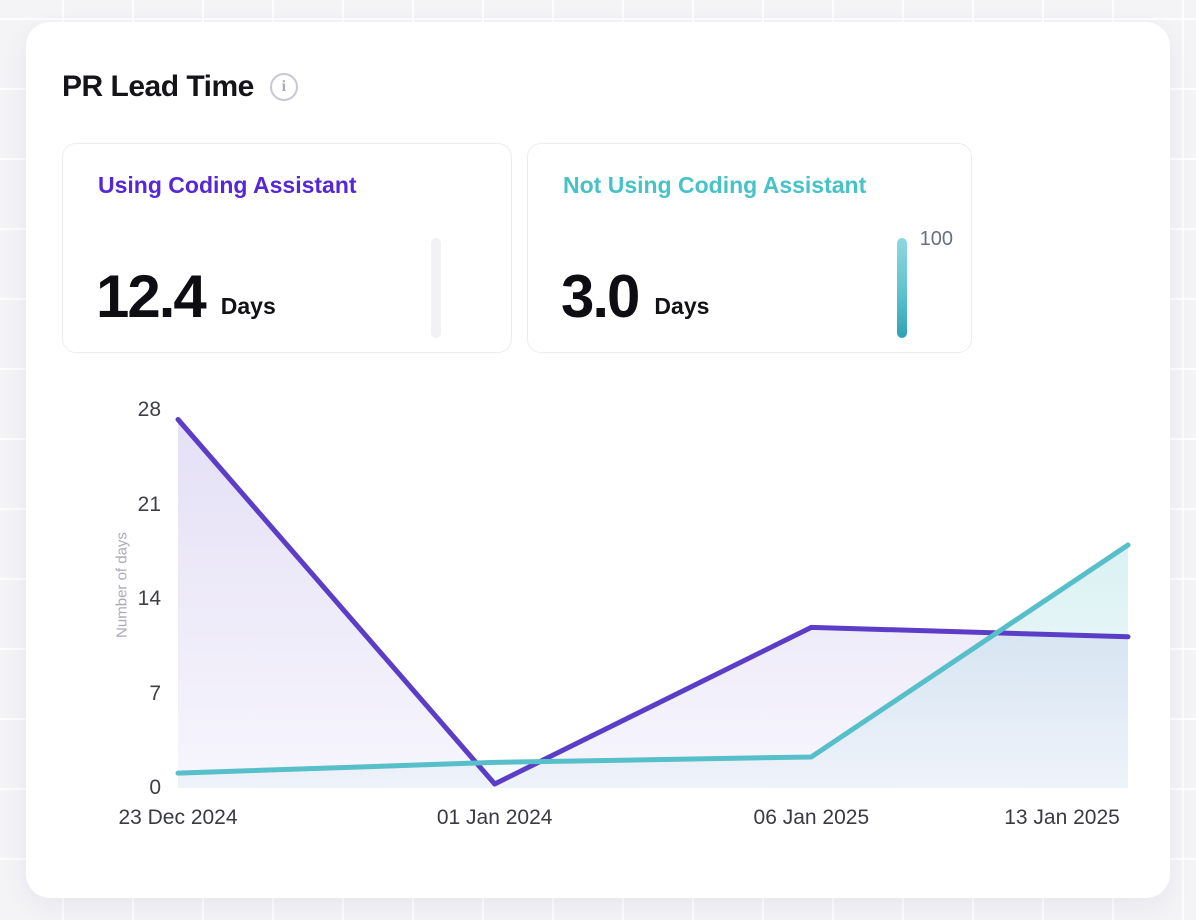 Image resolution: width=1196 pixels, height=920 pixels. I want to click on y-axis-tick: 14, so click(149, 598).